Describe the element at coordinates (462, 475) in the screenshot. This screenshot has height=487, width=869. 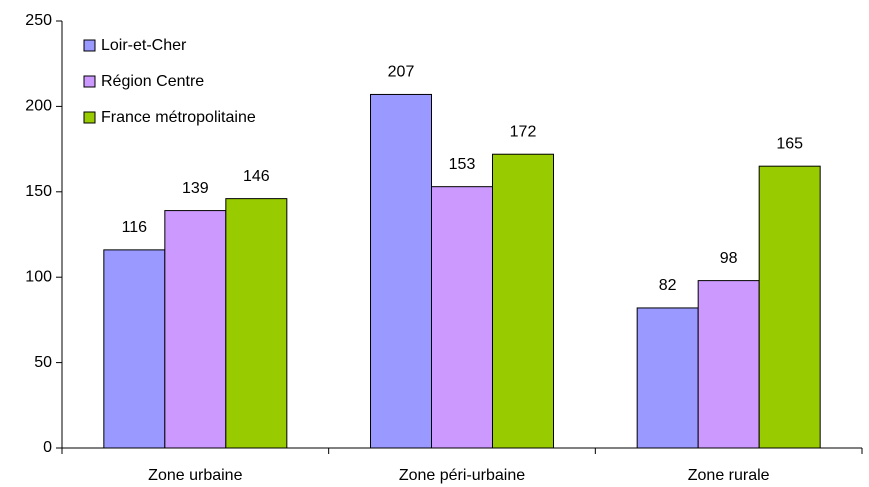
I see `x-tick-label: Zone péri-urbaine` at that location.